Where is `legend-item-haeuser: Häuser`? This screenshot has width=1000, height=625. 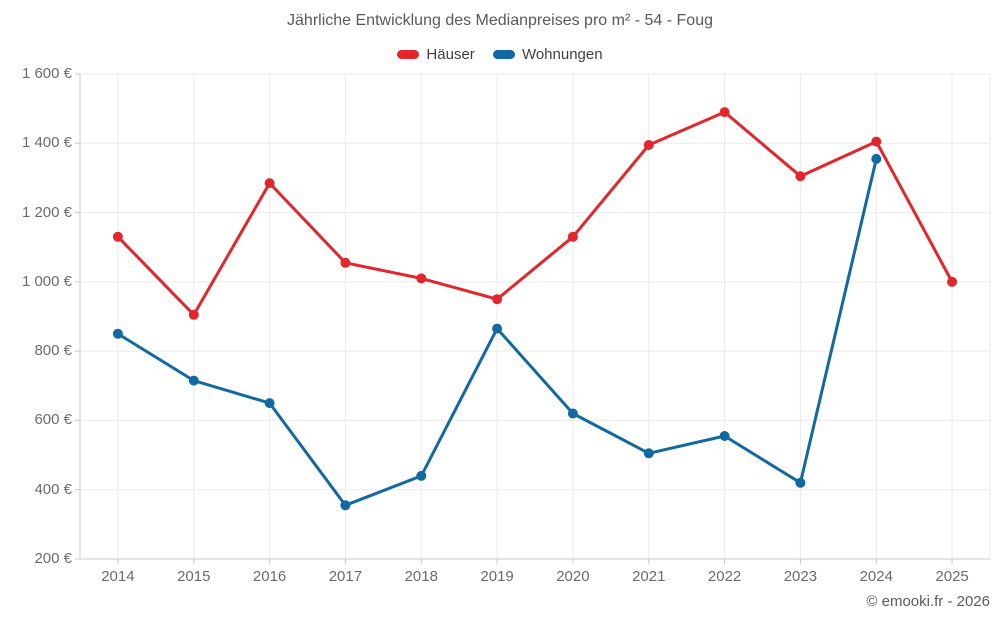 legend-item-haeuser: Häuser is located at coordinates (436, 54).